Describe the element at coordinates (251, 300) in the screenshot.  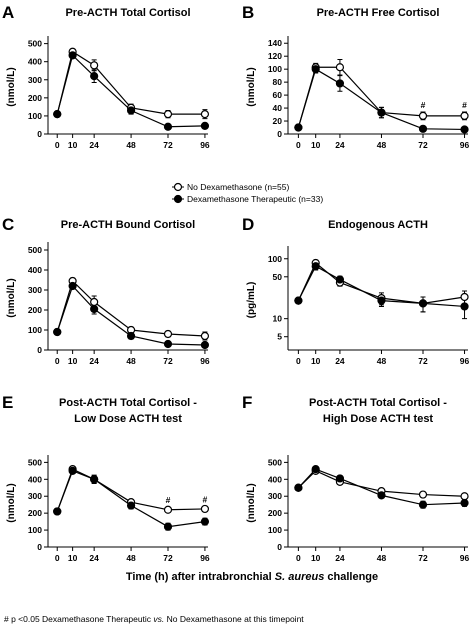
I see `y-axis-label: (pg/mL)` at that location.